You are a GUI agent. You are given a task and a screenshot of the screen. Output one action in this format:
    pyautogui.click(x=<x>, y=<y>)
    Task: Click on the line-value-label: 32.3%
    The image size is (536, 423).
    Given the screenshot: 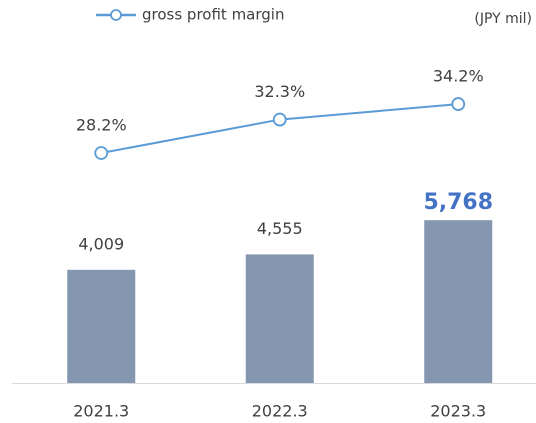 What is the action you would take?
    pyautogui.click(x=279, y=91)
    